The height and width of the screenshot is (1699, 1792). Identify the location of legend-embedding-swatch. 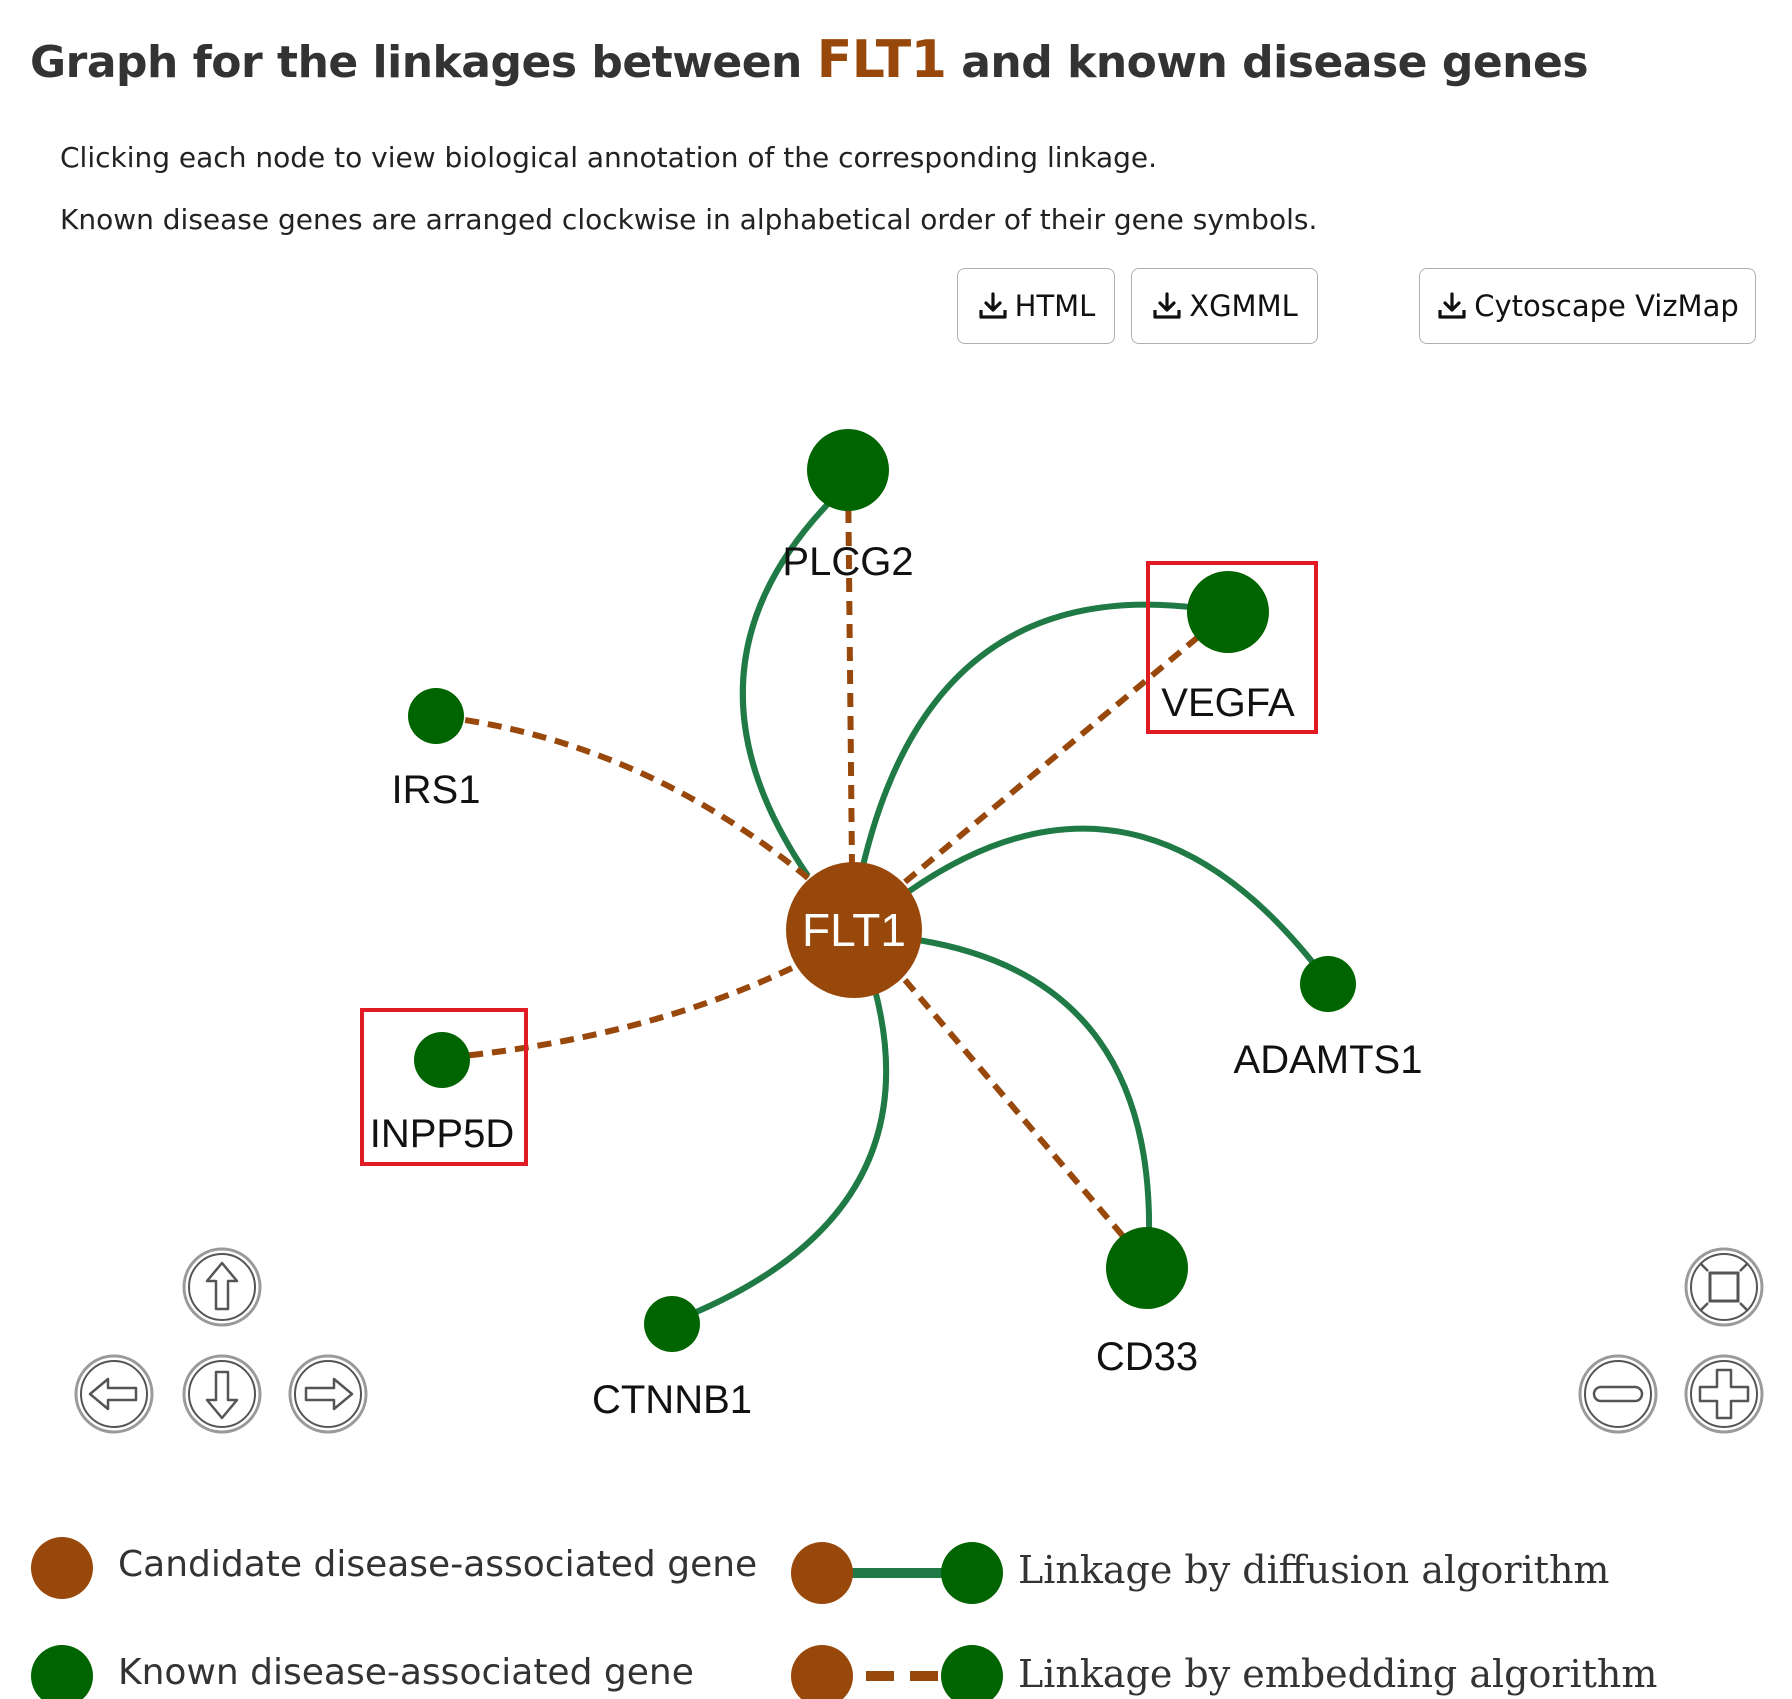
(897, 1672).